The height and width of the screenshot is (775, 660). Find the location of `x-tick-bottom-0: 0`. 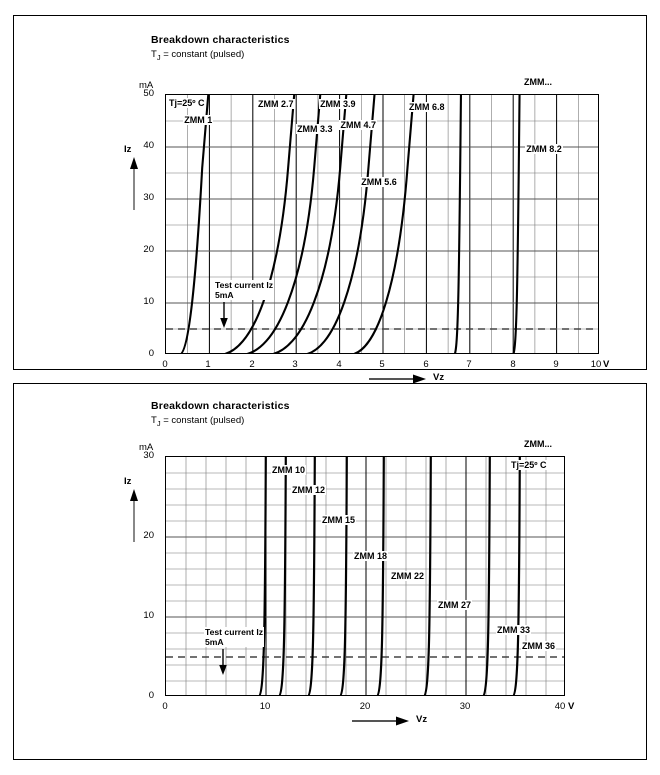

x-tick-bottom-0: 0 is located at coordinates (165, 706).